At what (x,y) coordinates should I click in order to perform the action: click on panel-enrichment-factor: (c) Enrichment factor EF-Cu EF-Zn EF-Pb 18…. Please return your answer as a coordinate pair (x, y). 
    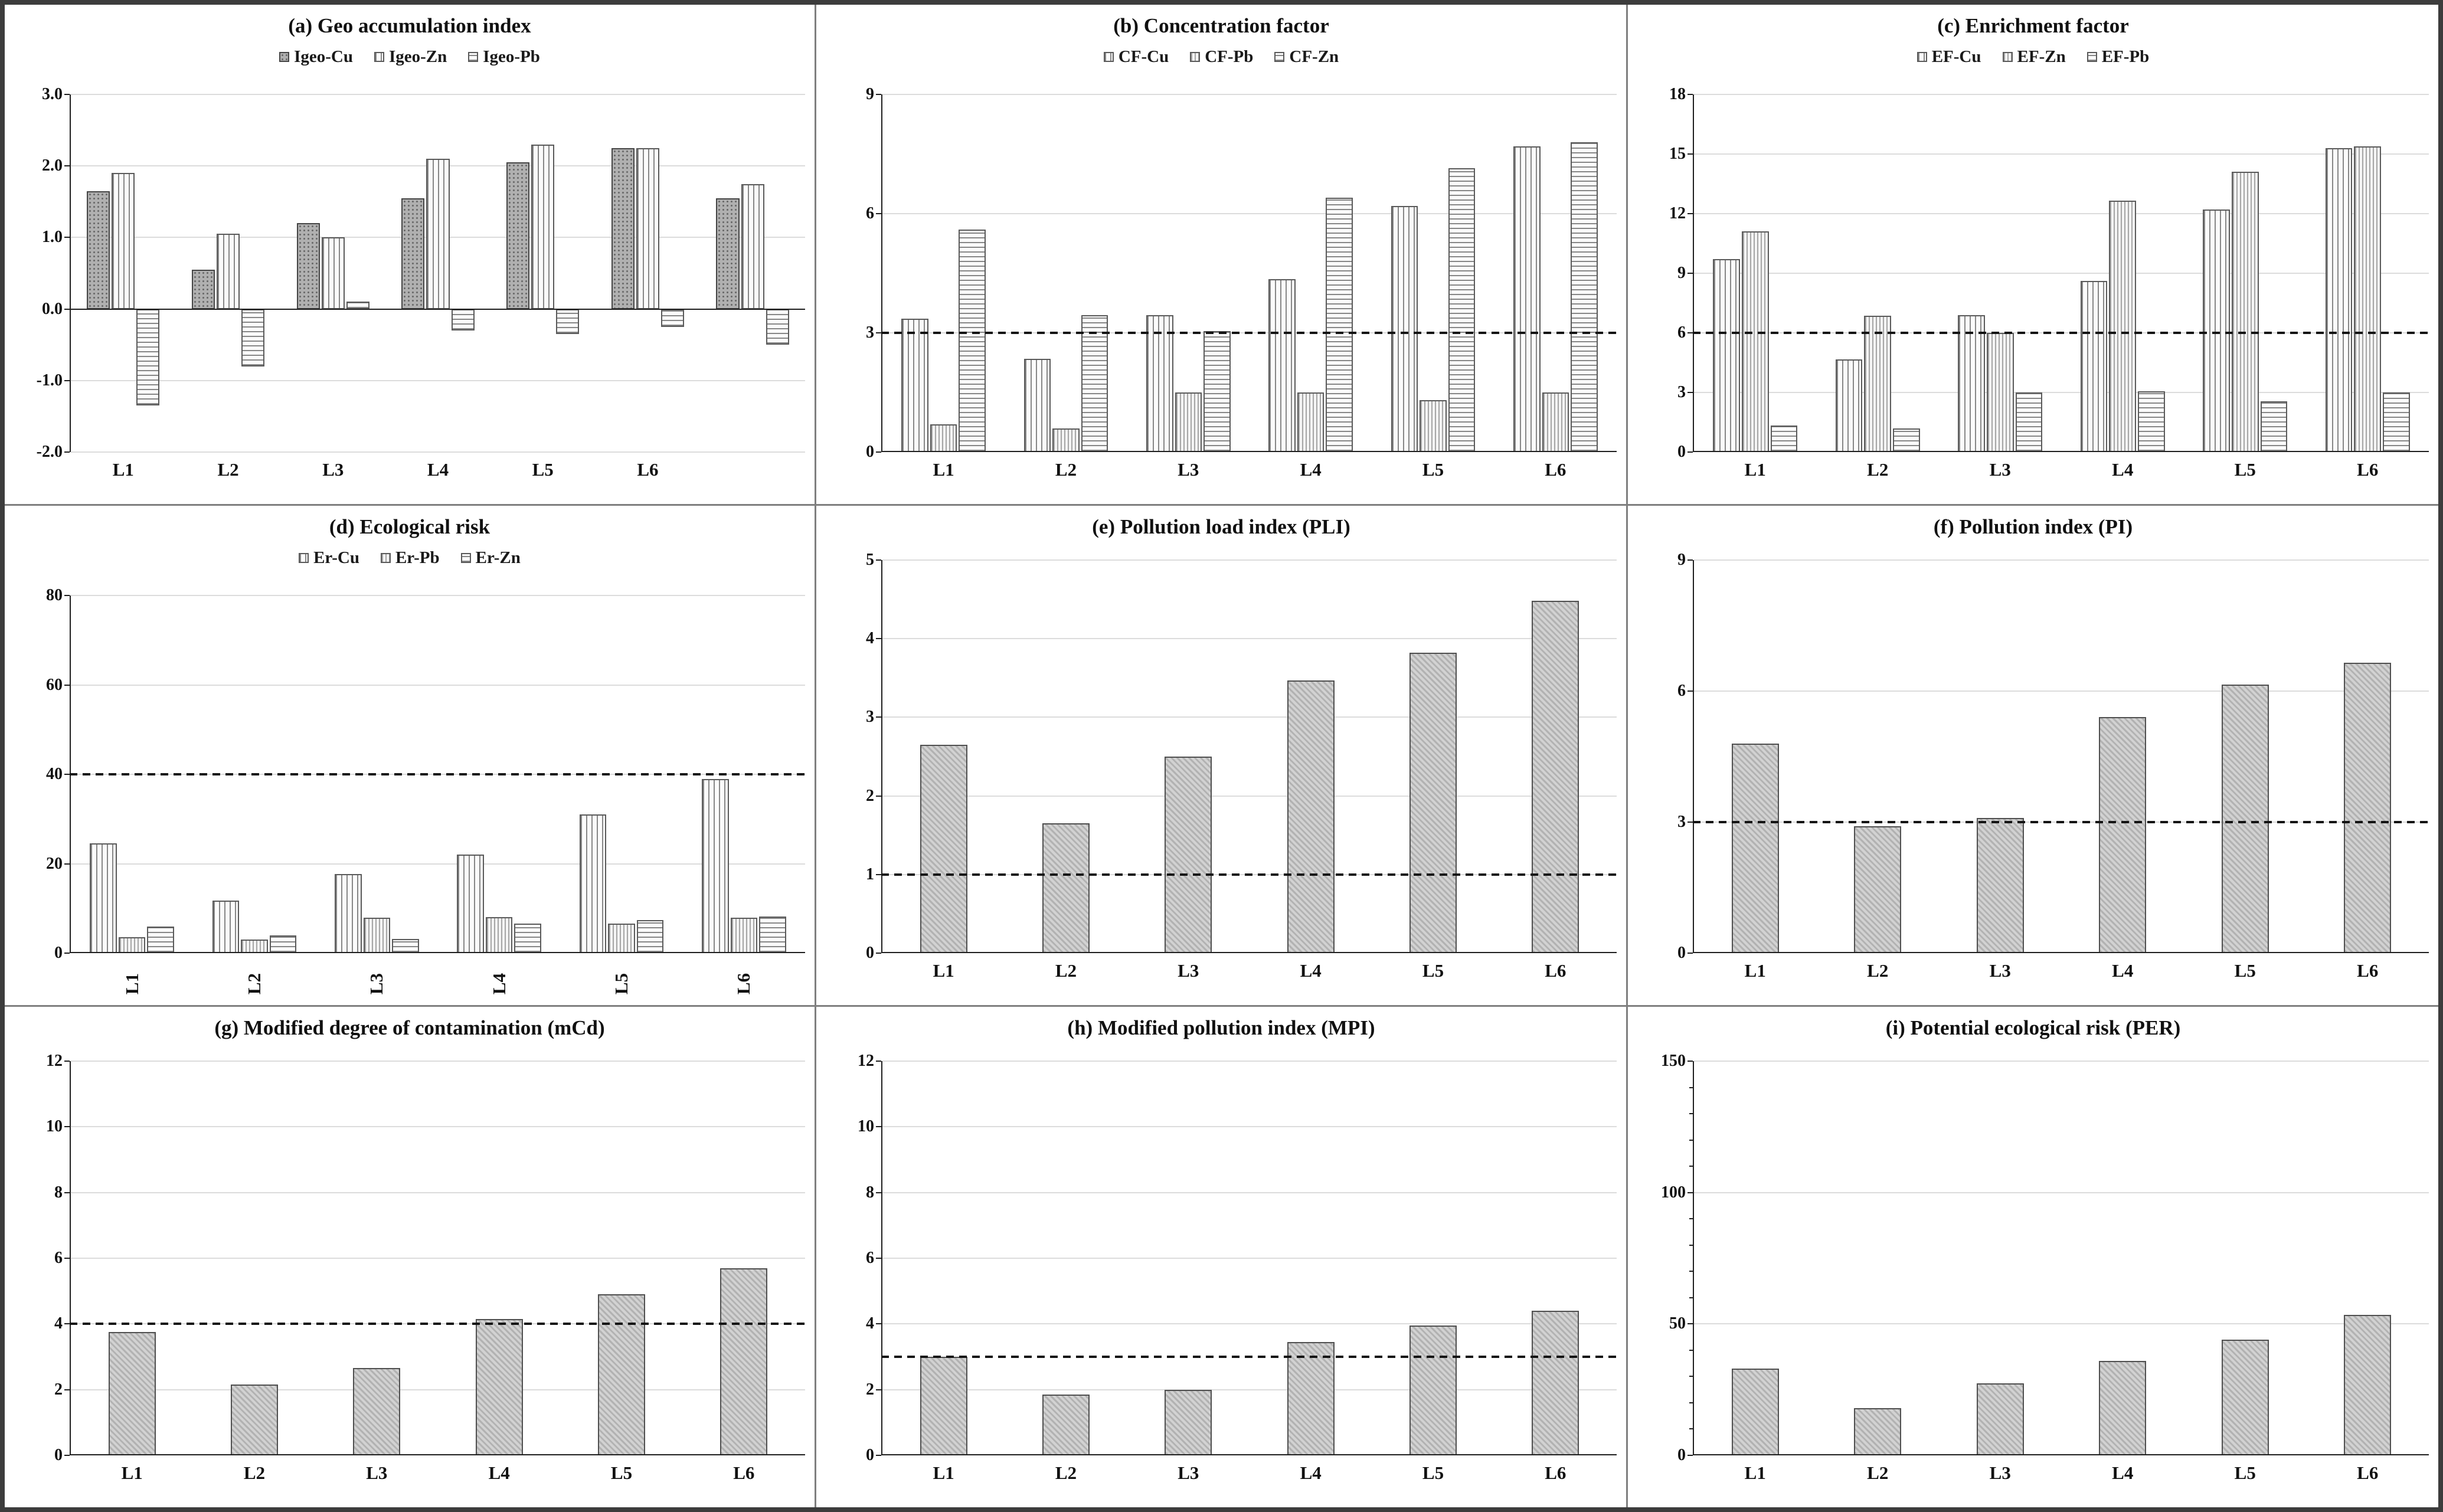
    Looking at the image, I should click on (2033, 254).